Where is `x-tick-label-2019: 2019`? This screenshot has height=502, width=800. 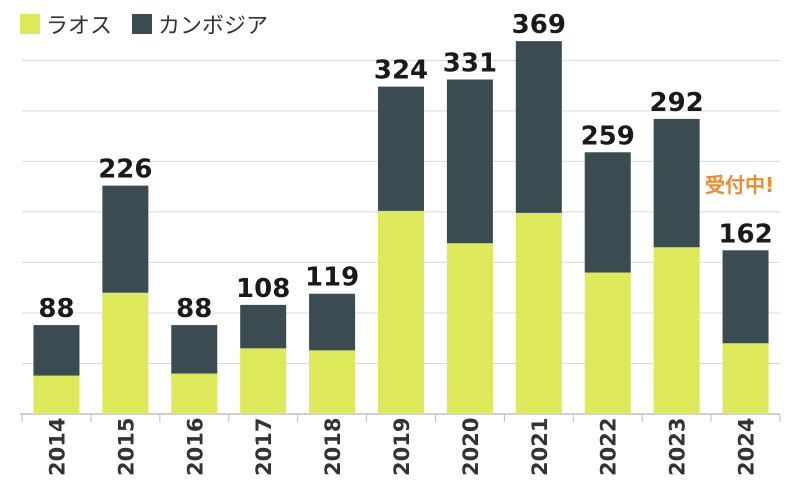
x-tick-label-2019: 2019 is located at coordinates (402, 447).